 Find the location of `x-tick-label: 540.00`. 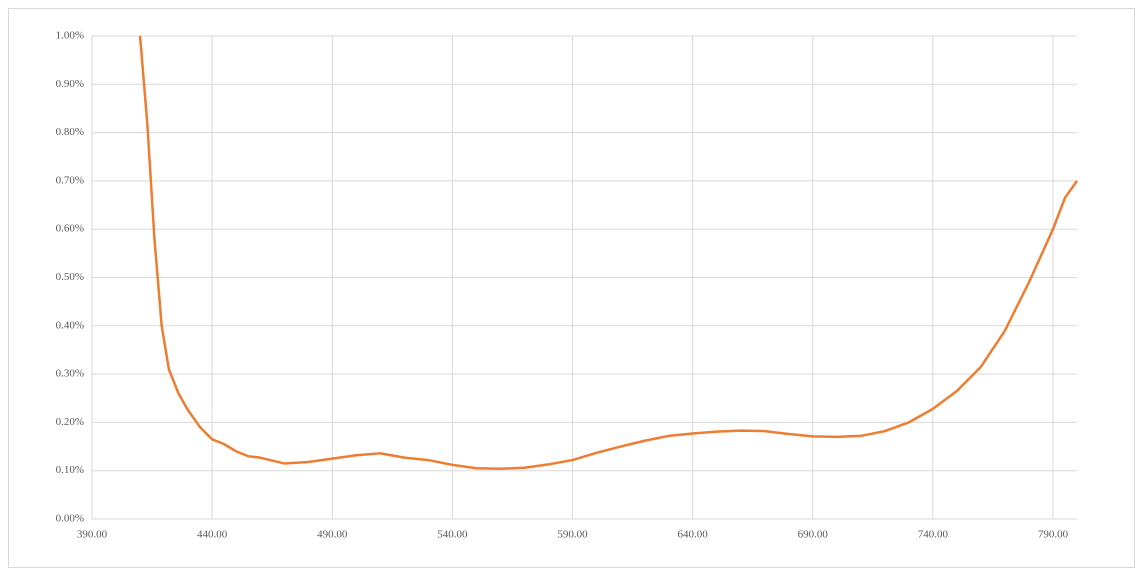

x-tick-label: 540.00 is located at coordinates (452, 535).